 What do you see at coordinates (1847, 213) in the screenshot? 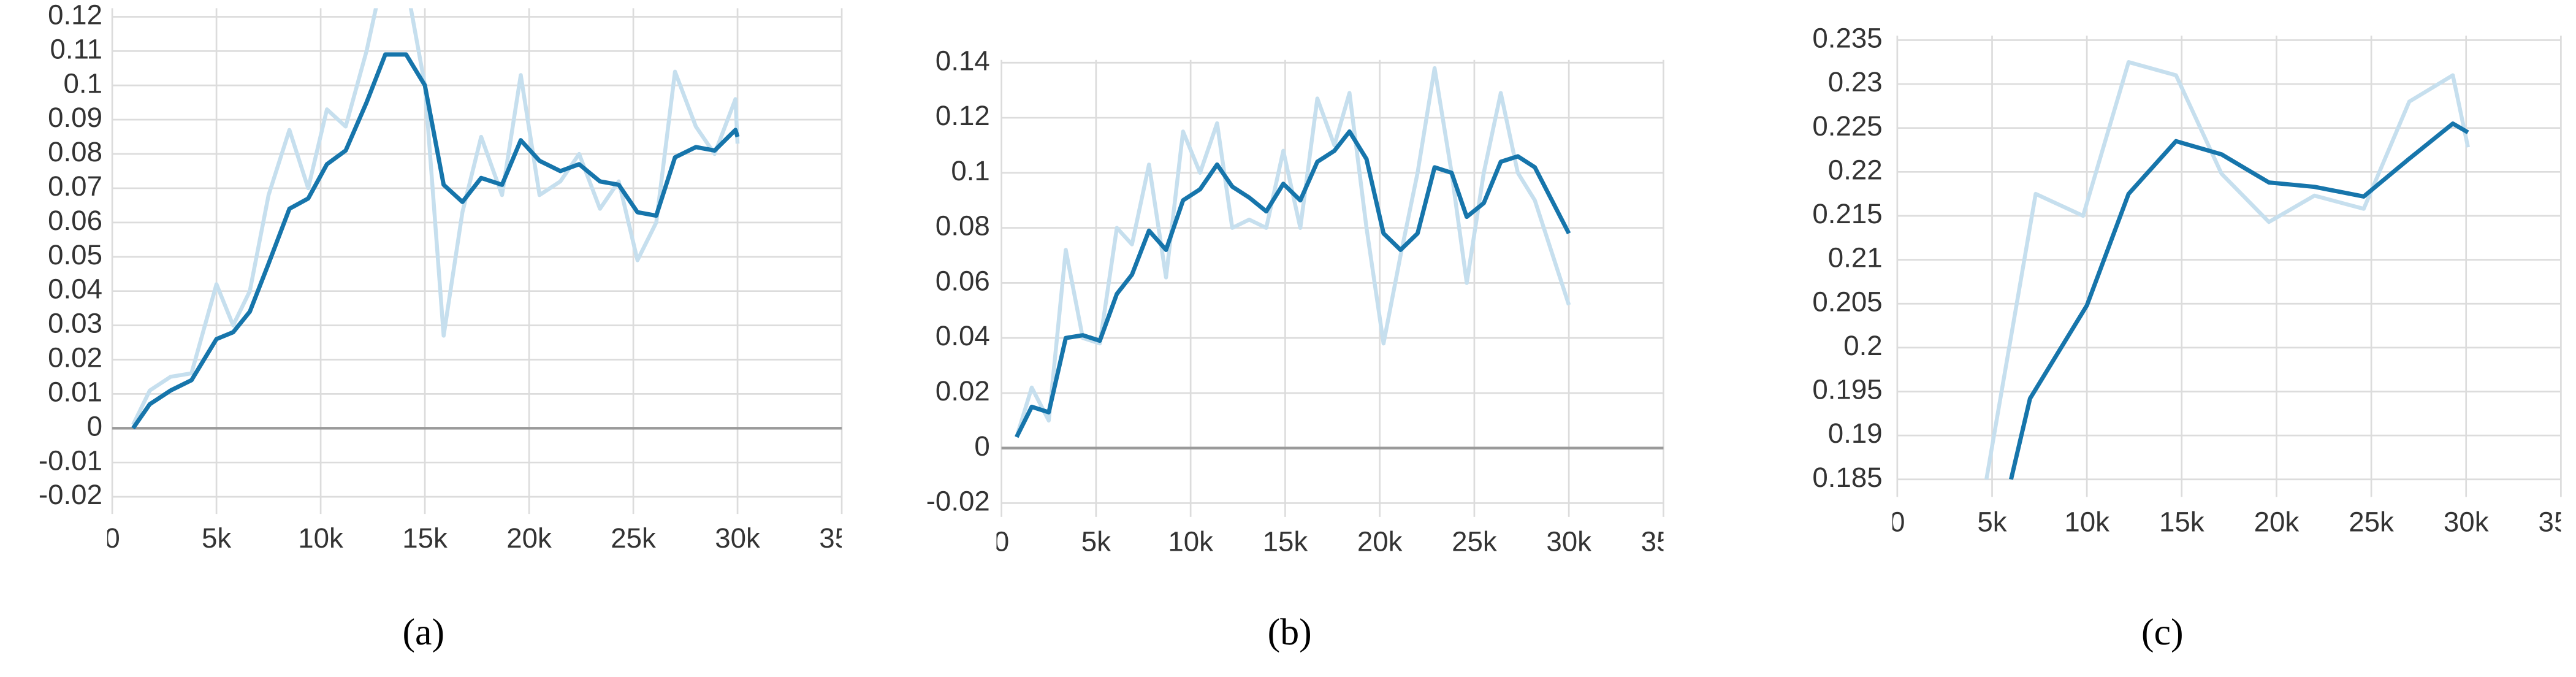
I see `y-tick-label: 0.215` at bounding box center [1847, 213].